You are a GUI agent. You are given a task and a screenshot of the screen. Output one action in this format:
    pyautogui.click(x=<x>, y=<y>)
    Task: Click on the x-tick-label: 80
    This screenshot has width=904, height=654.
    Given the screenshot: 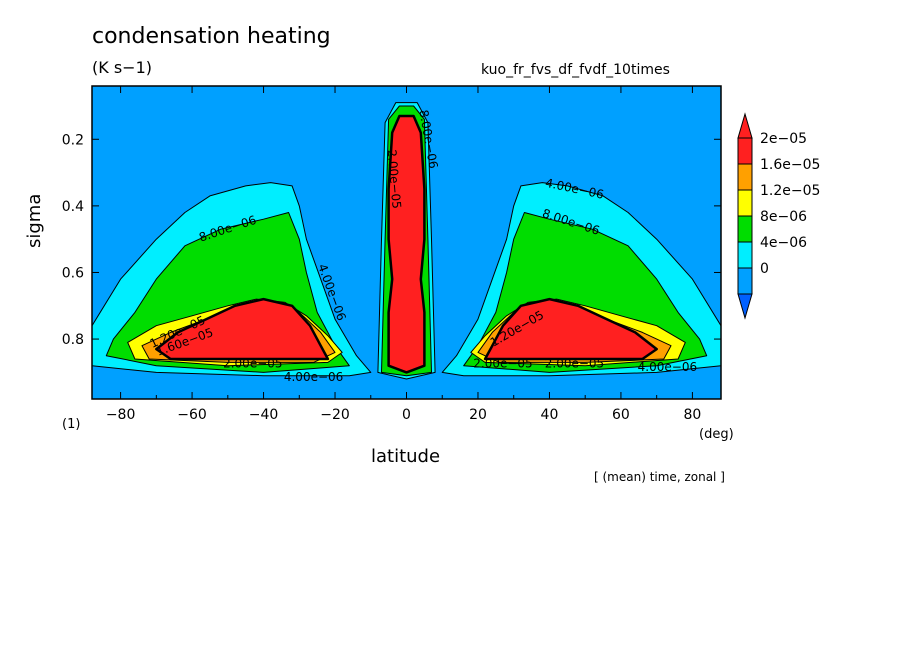 What is the action you would take?
    pyautogui.click(x=692, y=415)
    